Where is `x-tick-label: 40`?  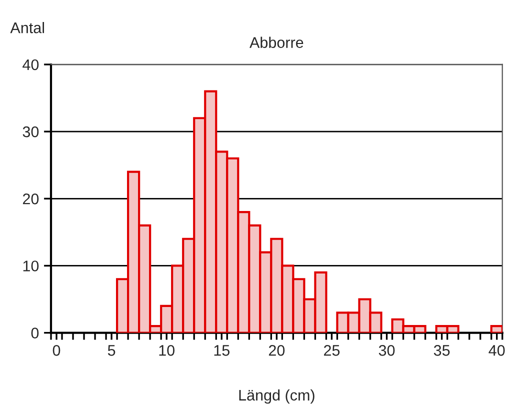
x-tick-label: 40 is located at coordinates (496, 350).